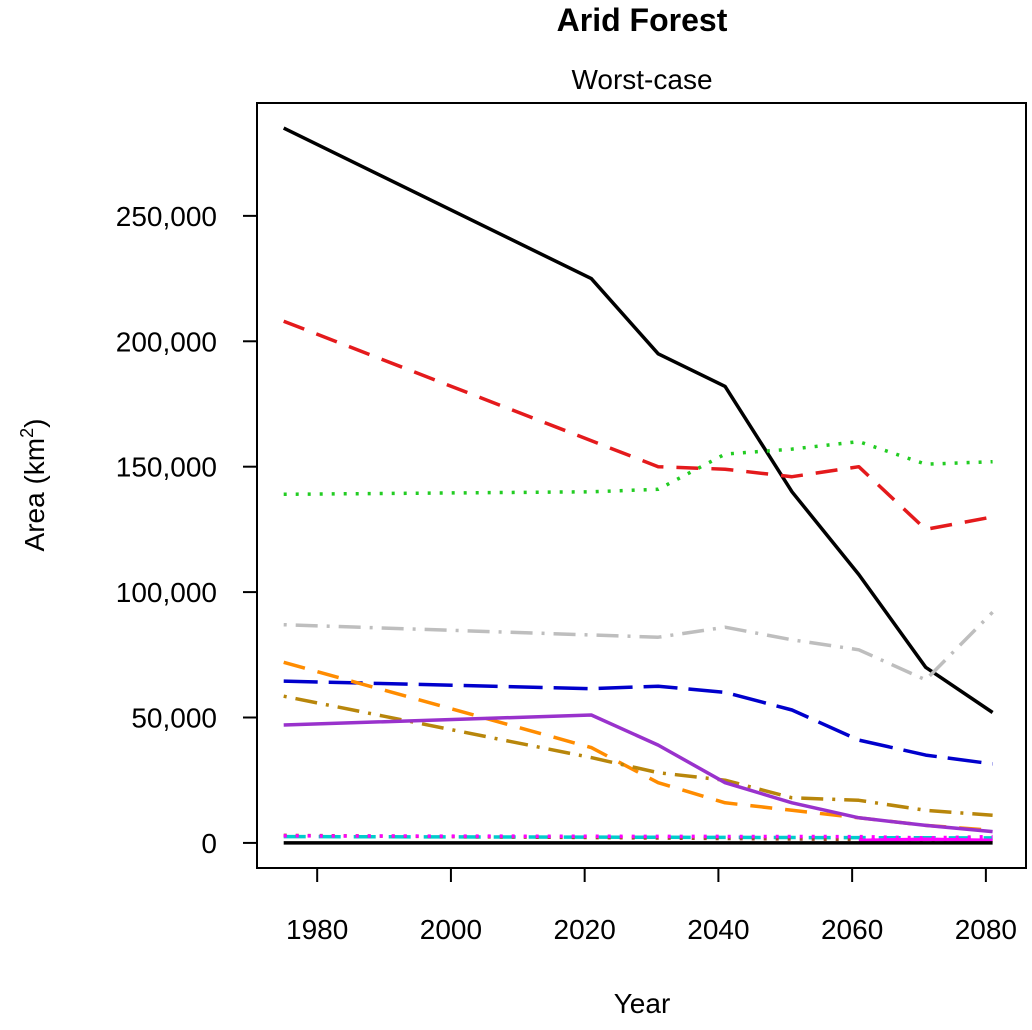 This screenshot has width=1032, height=1030. Describe the element at coordinates (642, 20) in the screenshot. I see `chart-title: Arid Forest` at that location.